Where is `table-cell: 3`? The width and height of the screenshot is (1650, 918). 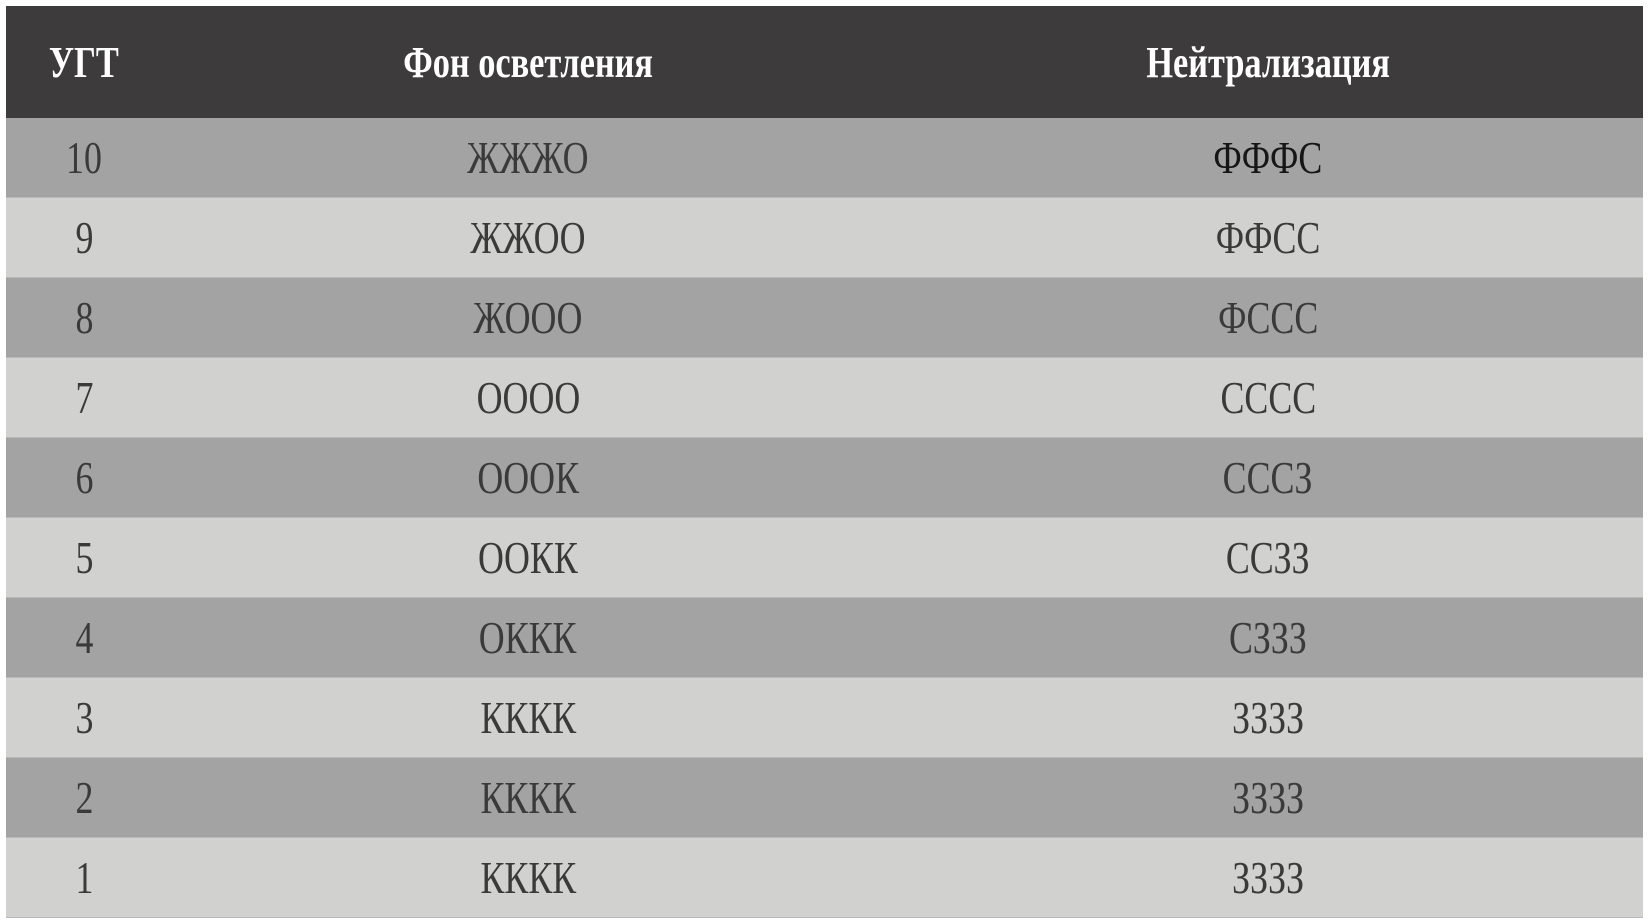 table-cell: 3 is located at coordinates (142, 717).